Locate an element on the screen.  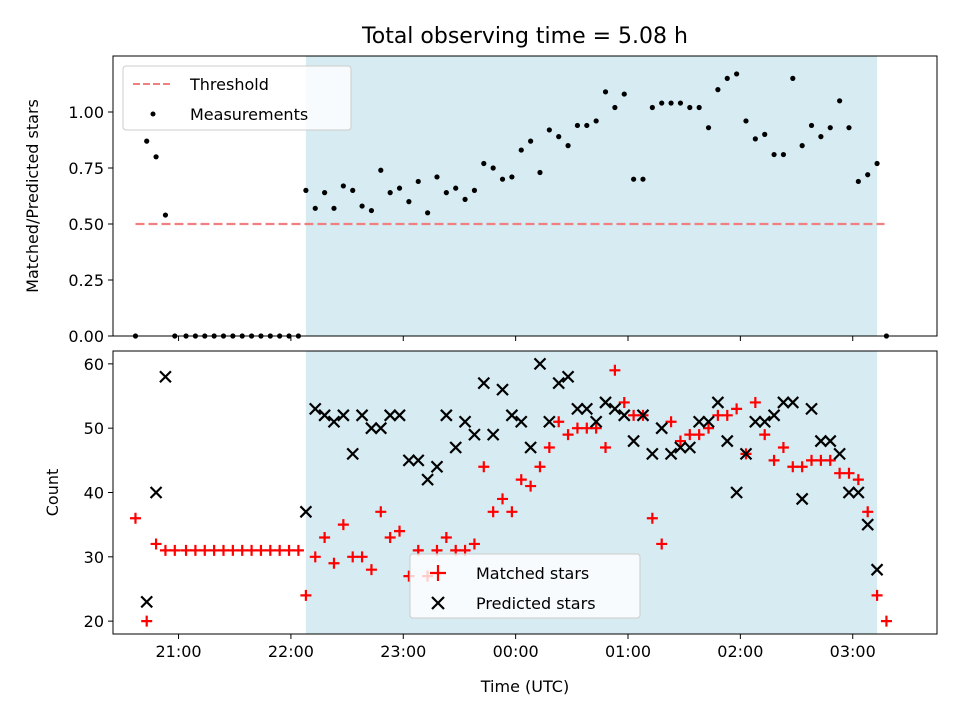
x-tick-label: 03:00 is located at coordinates (853, 651).